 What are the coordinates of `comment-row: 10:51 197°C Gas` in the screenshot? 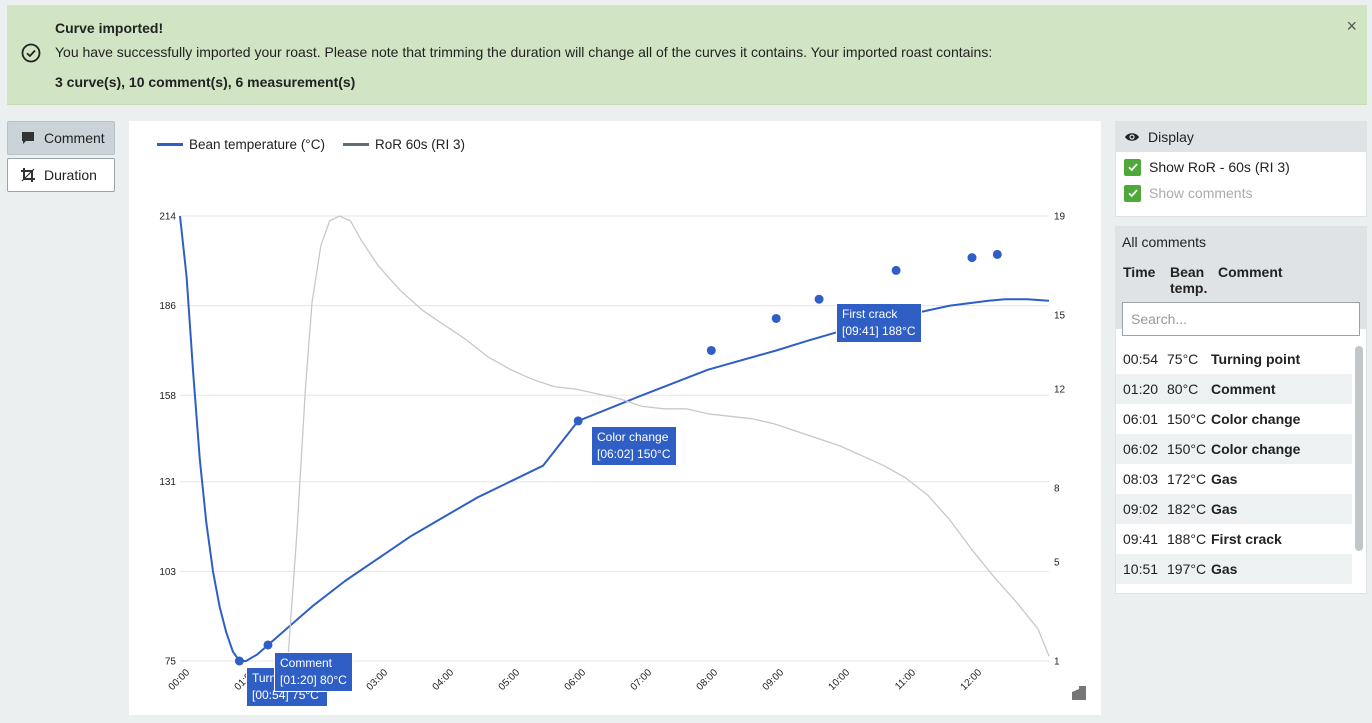 It's located at (1234, 569).